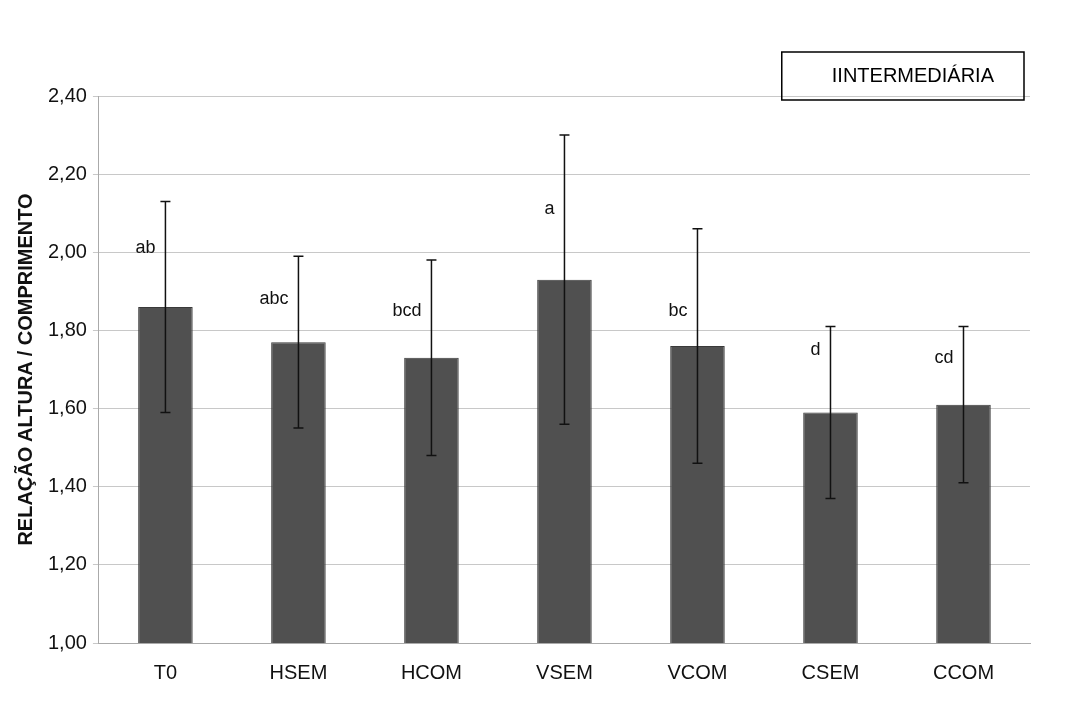  What do you see at coordinates (67, 563) in the screenshot?
I see `y-tick-label: 1,20` at bounding box center [67, 563].